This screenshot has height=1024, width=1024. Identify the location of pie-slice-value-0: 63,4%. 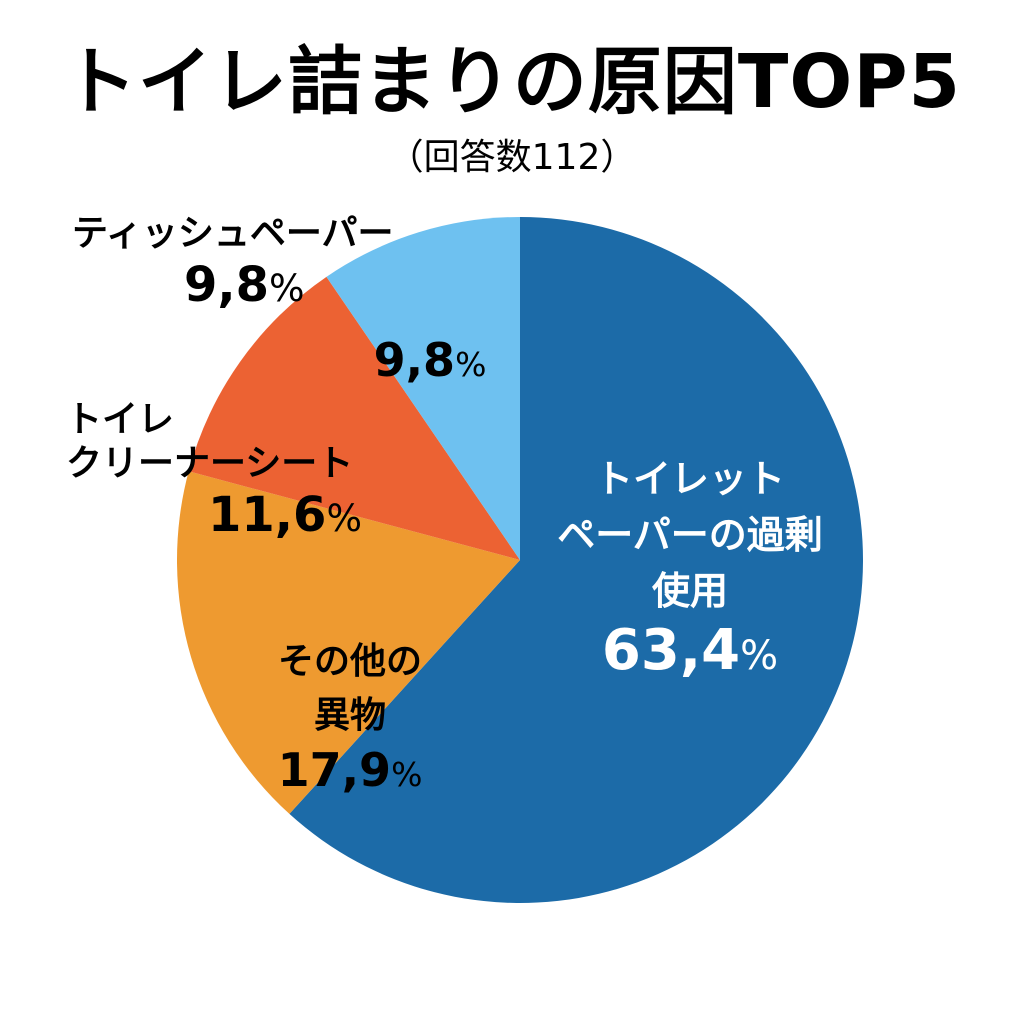
(690, 650).